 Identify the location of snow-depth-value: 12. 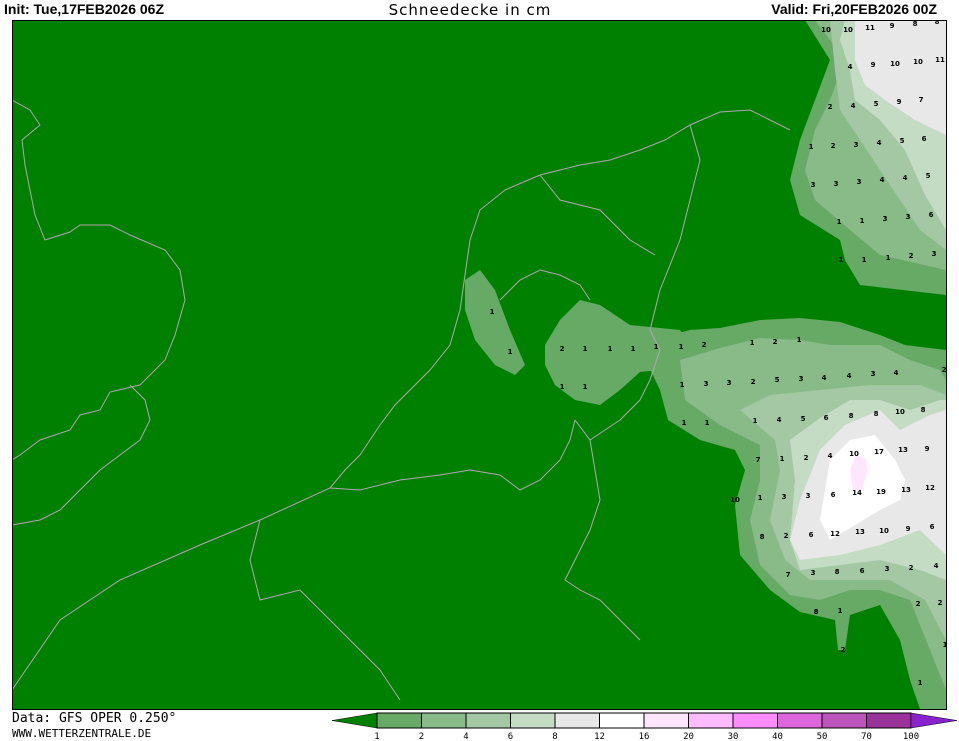
(930, 488).